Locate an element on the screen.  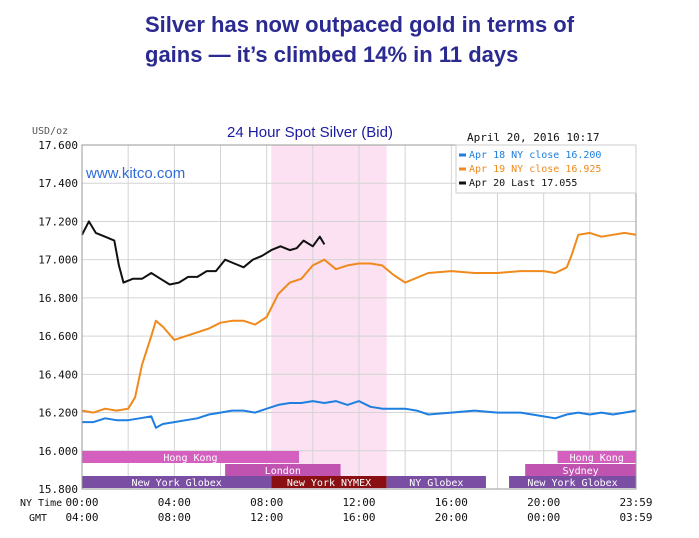
gmt-label: GMT is located at coordinates (38, 518).